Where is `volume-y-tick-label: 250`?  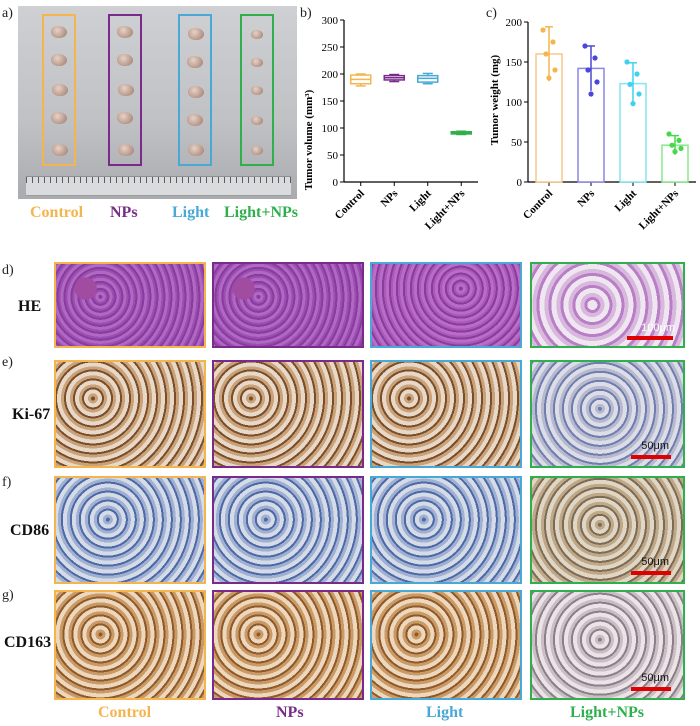
volume-y-tick-label: 250 is located at coordinates (330, 48).